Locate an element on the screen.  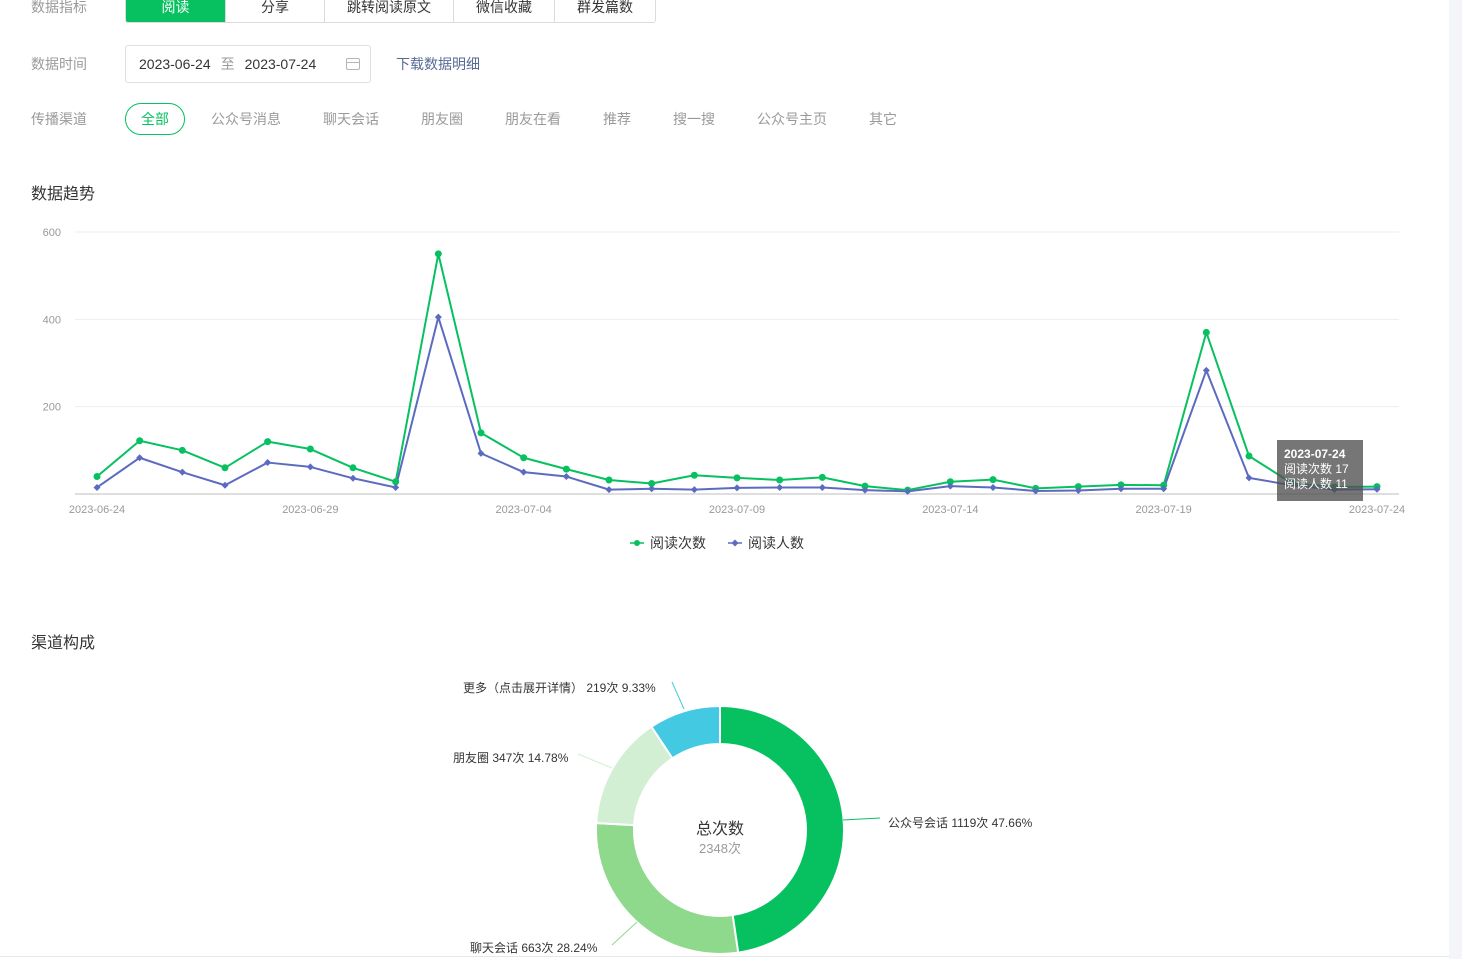
metric-tabs: 阅读 分享 跳转阅读原文 微信收藏 群发篇数 is located at coordinates (390, 11).